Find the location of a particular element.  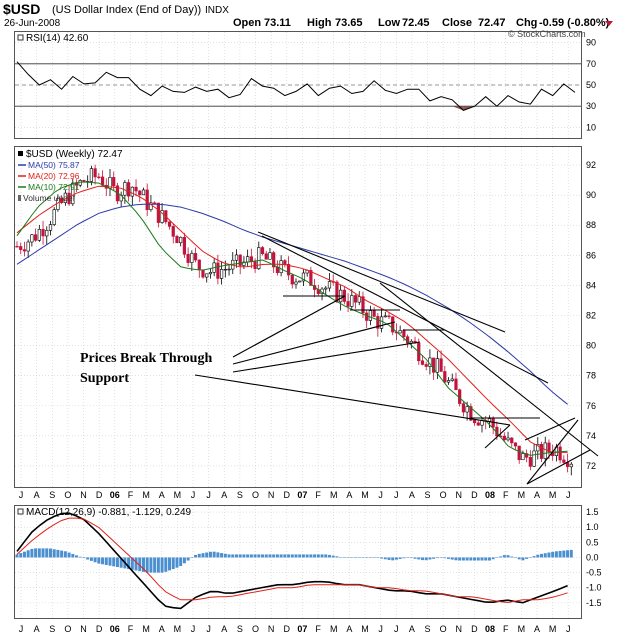

macd-signal-line is located at coordinates (292, 560).